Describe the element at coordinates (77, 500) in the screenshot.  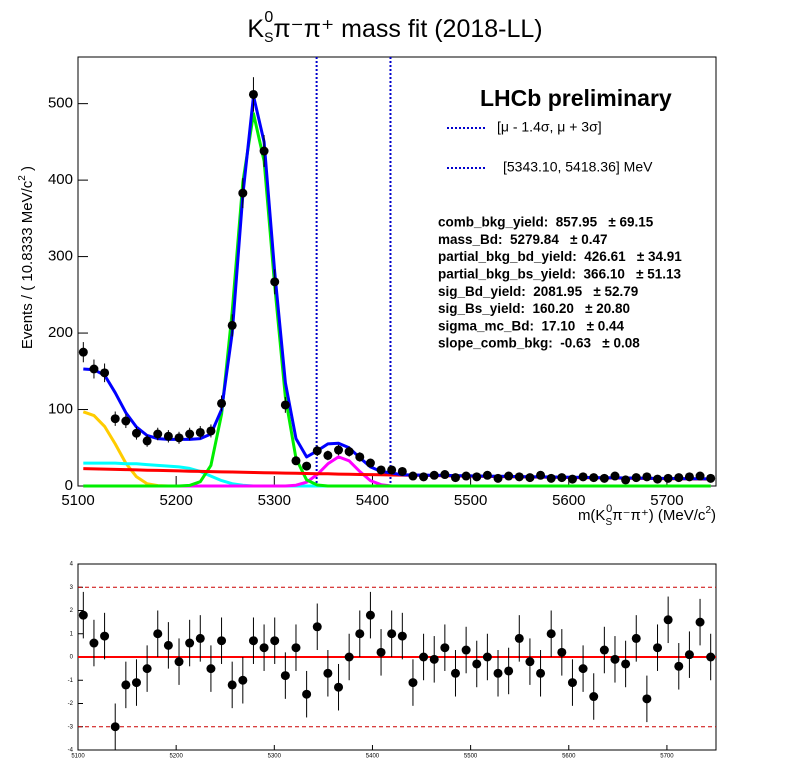
I see `x-tick-label: 5100` at that location.